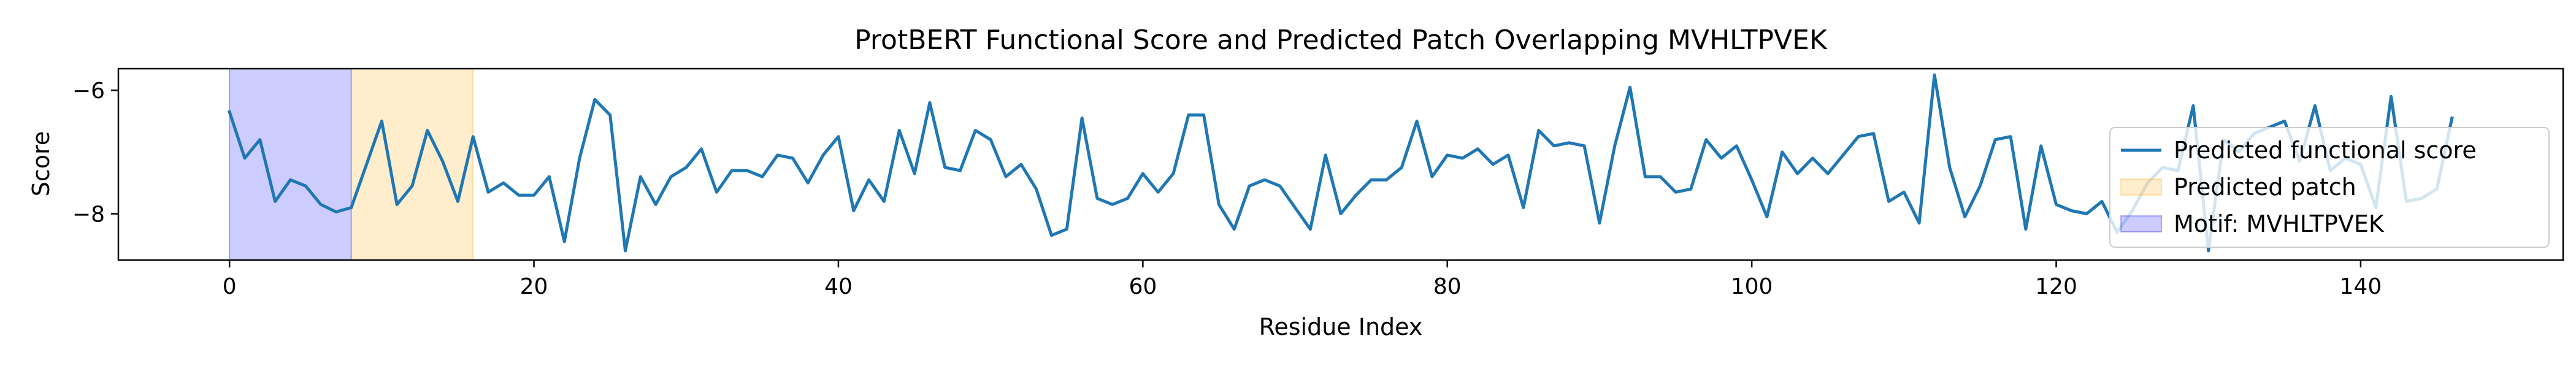  What do you see at coordinates (412, 164) in the screenshot?
I see `region-predicted-patch` at bounding box center [412, 164].